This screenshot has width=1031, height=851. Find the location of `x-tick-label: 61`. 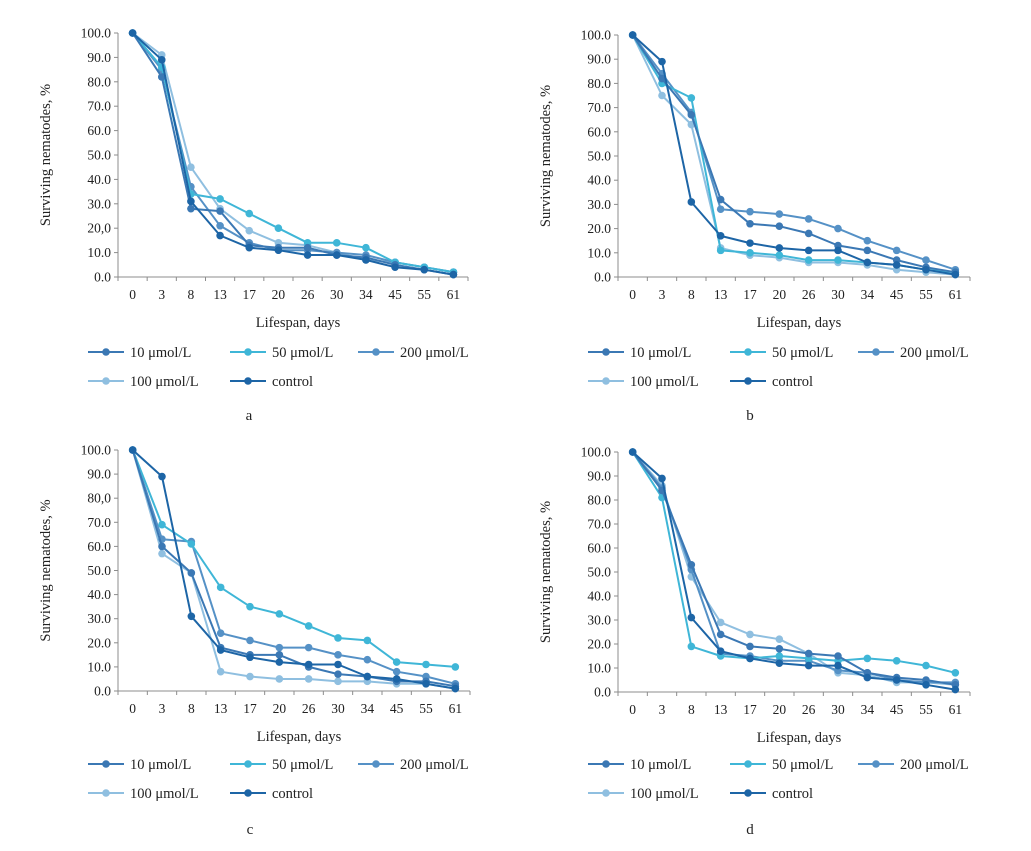

x-tick-label: 61 is located at coordinates (454, 294).